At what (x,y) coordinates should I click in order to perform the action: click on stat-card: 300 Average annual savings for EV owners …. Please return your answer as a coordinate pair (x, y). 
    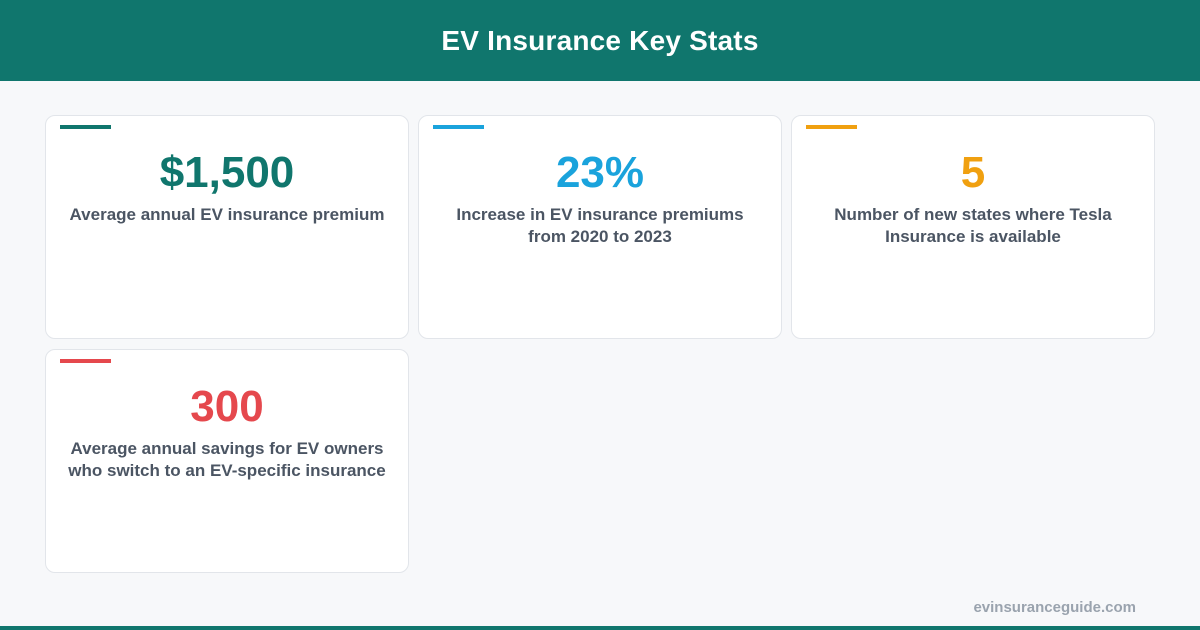
    Looking at the image, I should click on (227, 461).